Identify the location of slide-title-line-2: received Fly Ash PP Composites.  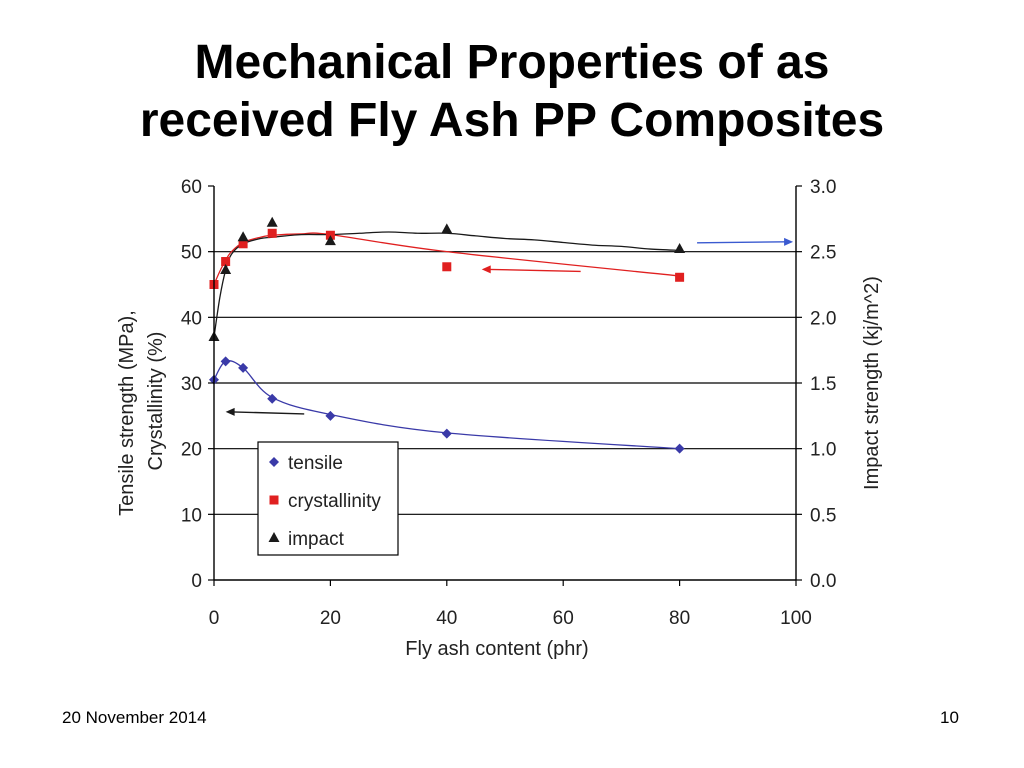
(512, 120).